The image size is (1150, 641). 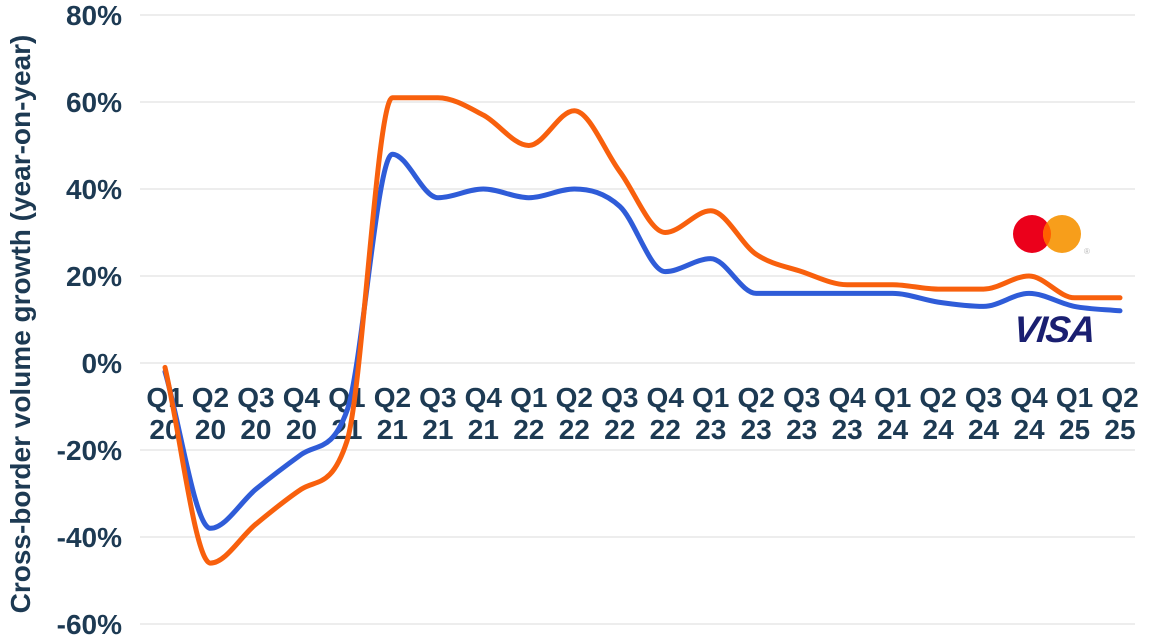 I want to click on y-tick-label: 80%, so click(x=94, y=15).